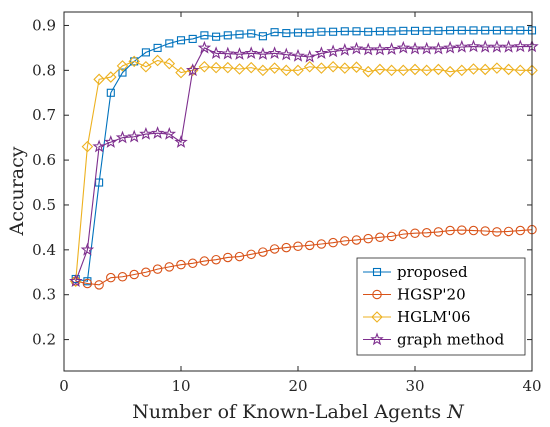  Describe the element at coordinates (180, 386) in the screenshot. I see `x-tick-label: 10` at that location.